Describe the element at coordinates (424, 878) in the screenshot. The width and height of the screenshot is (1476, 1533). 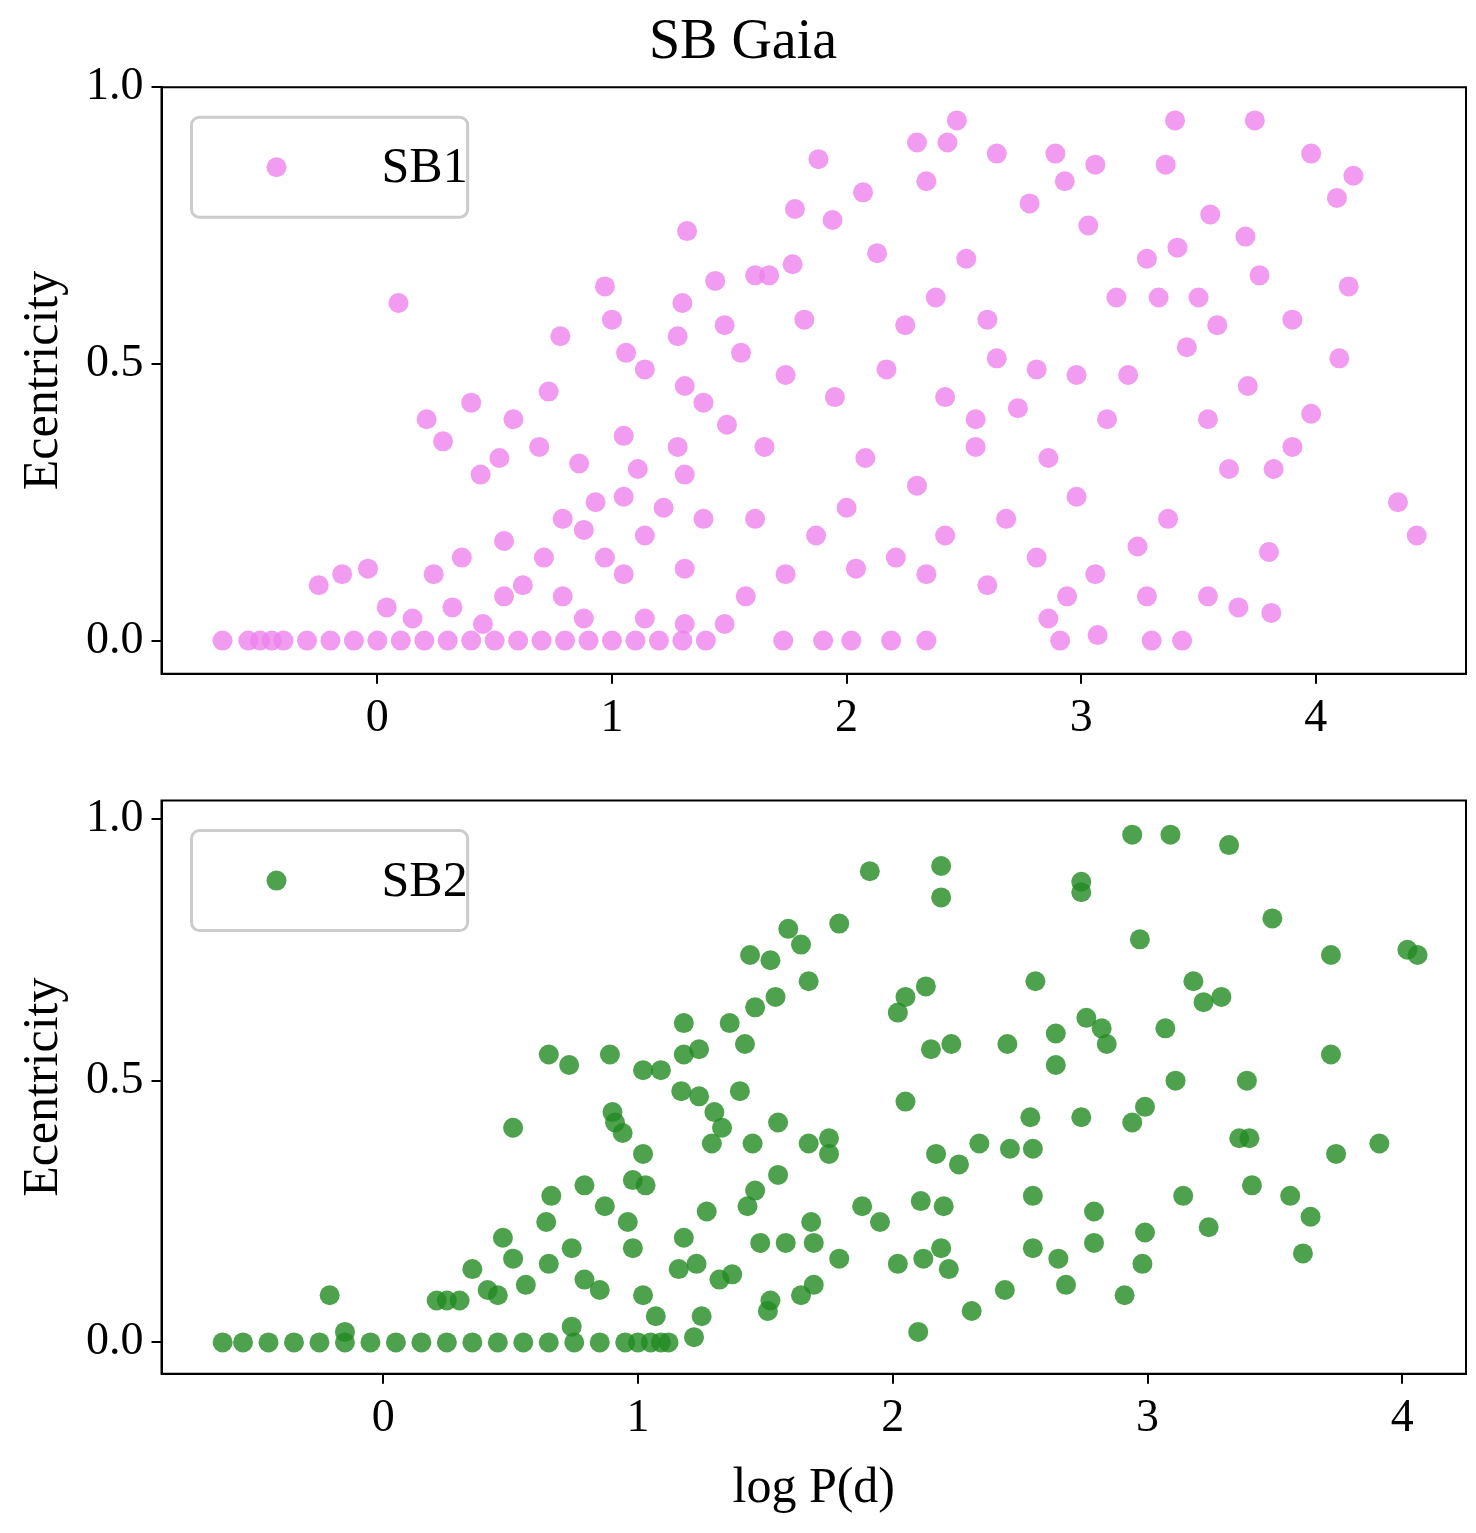
I see `legend-label: SB2` at that location.